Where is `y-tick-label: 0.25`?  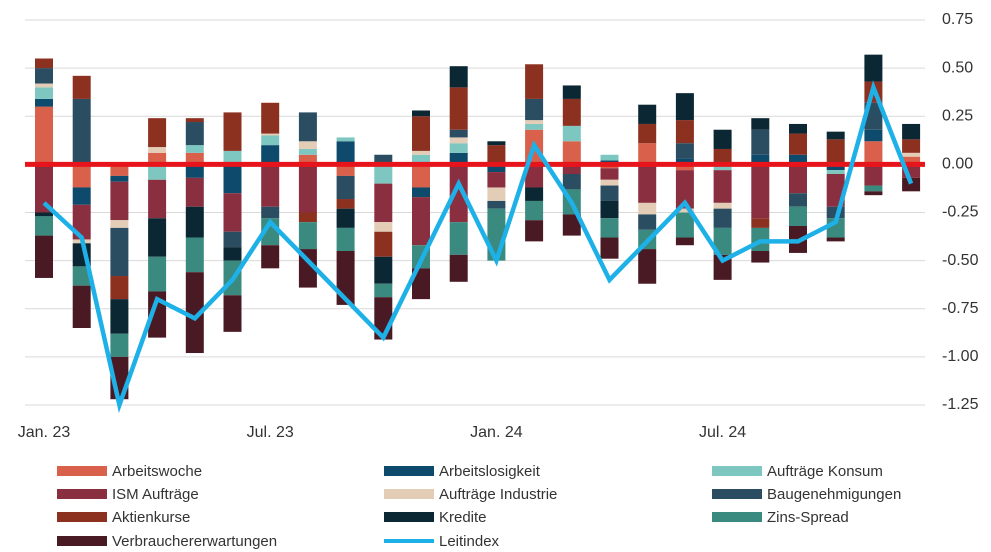
y-tick-label: 0.25 is located at coordinates (957, 115).